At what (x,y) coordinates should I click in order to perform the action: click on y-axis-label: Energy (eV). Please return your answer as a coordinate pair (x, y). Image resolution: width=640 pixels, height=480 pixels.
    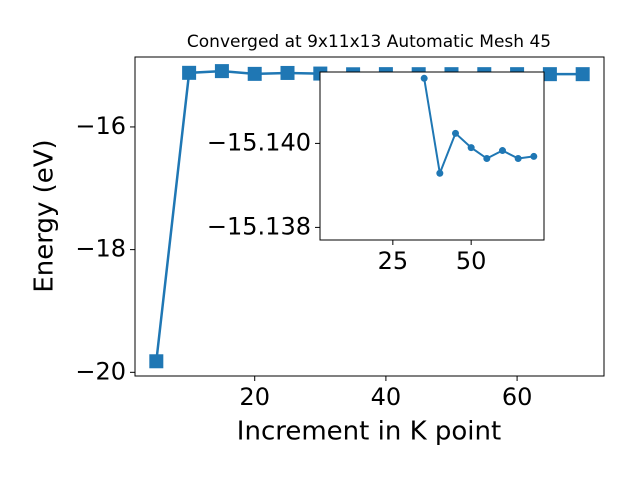
    Looking at the image, I should click on (45, 215).